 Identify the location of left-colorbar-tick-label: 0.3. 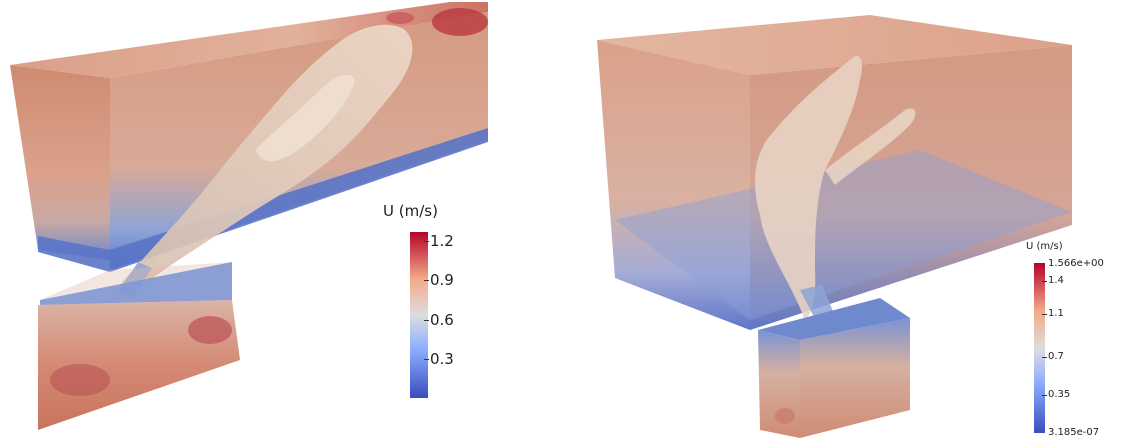
(442, 358).